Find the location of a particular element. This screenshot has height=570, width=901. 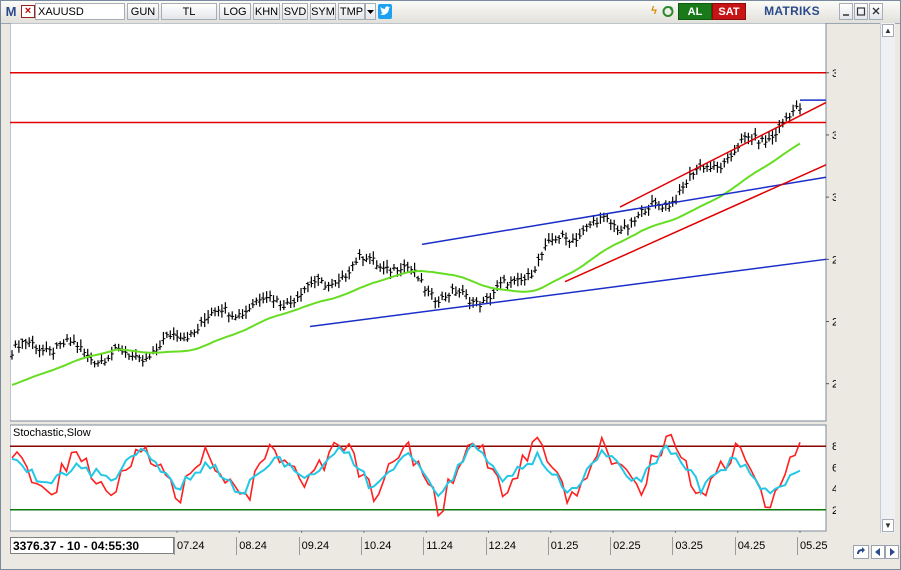

symbol-field: XAUUSD is located at coordinates (80, 11).